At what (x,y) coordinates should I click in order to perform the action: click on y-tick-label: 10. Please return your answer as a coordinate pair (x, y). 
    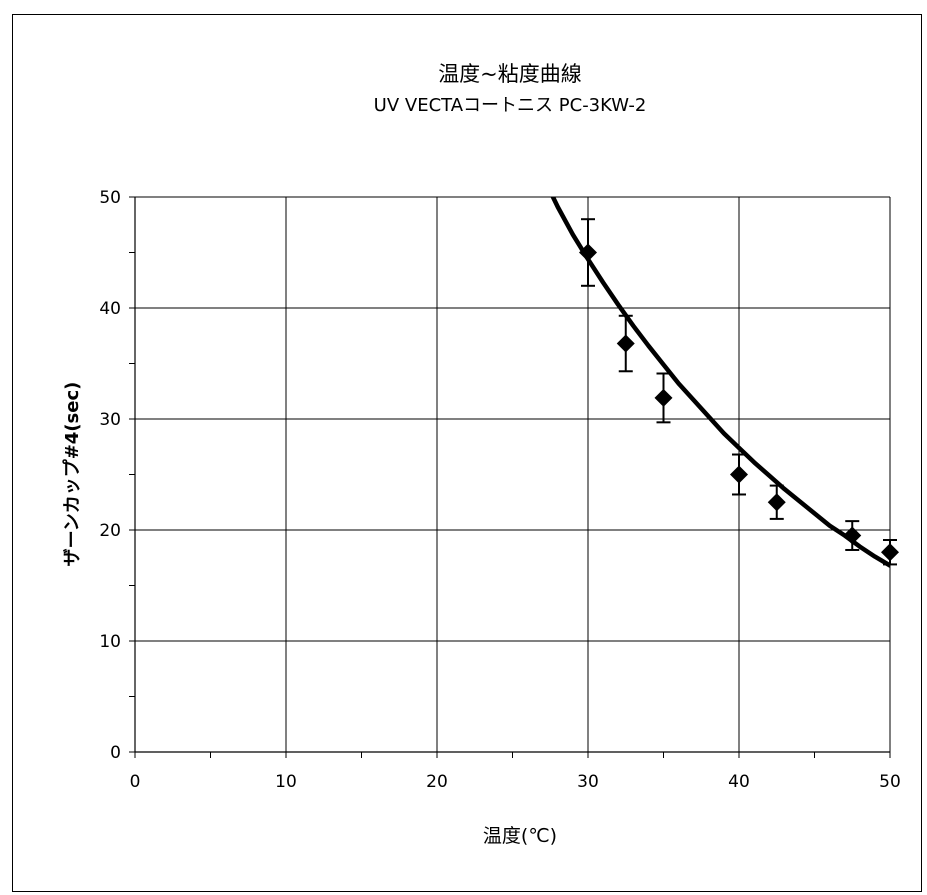
    Looking at the image, I should click on (110, 642).